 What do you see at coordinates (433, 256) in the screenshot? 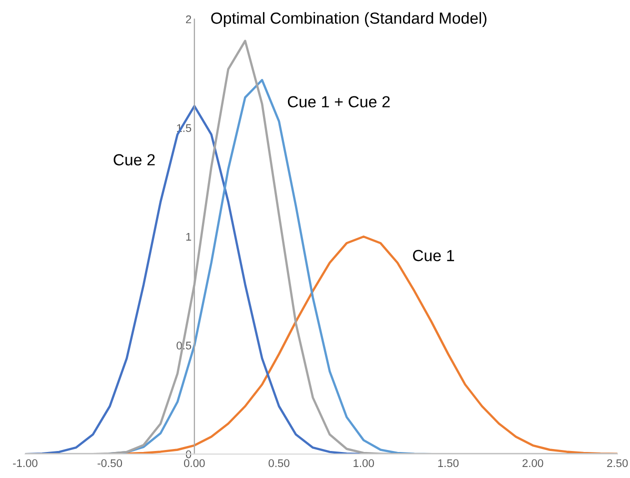
I see `series-label: Cue 1` at bounding box center [433, 256].